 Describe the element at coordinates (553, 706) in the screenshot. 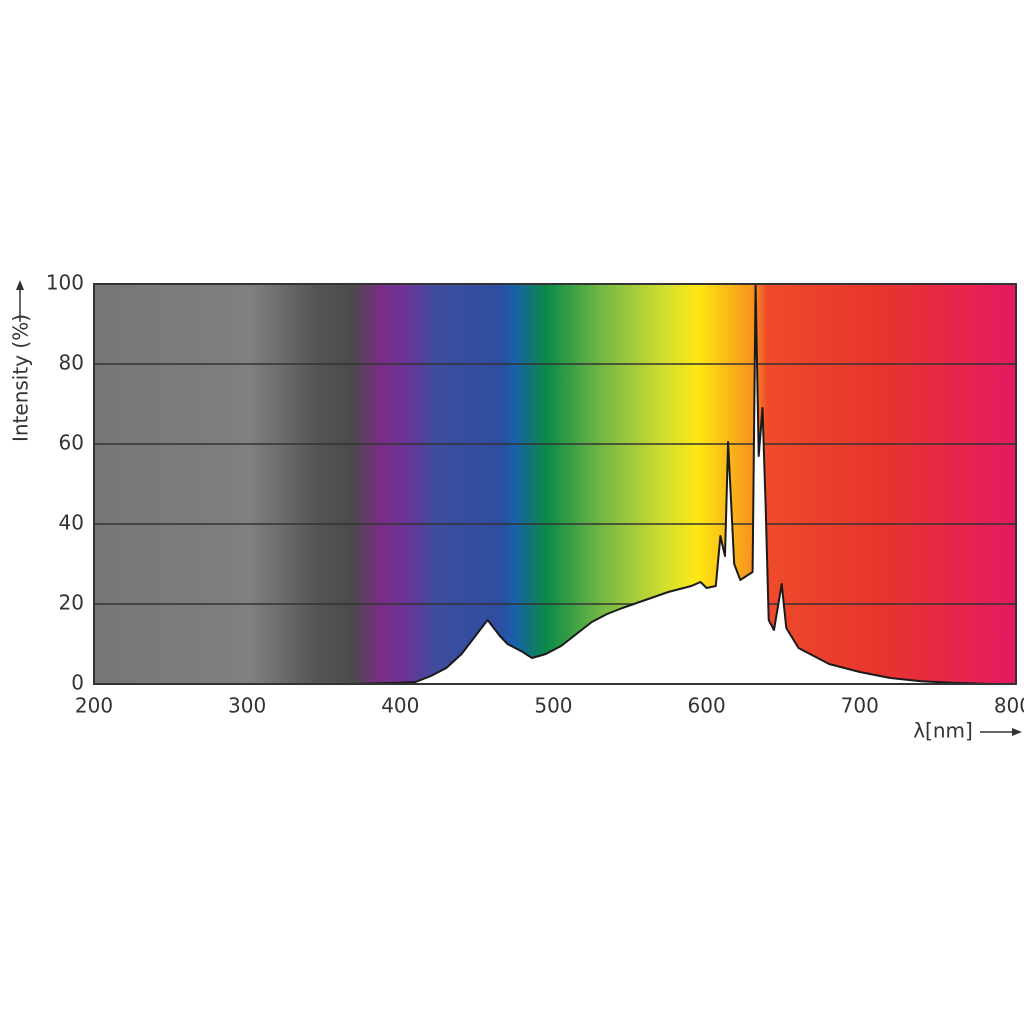

I see `x-tick-label: 500` at that location.